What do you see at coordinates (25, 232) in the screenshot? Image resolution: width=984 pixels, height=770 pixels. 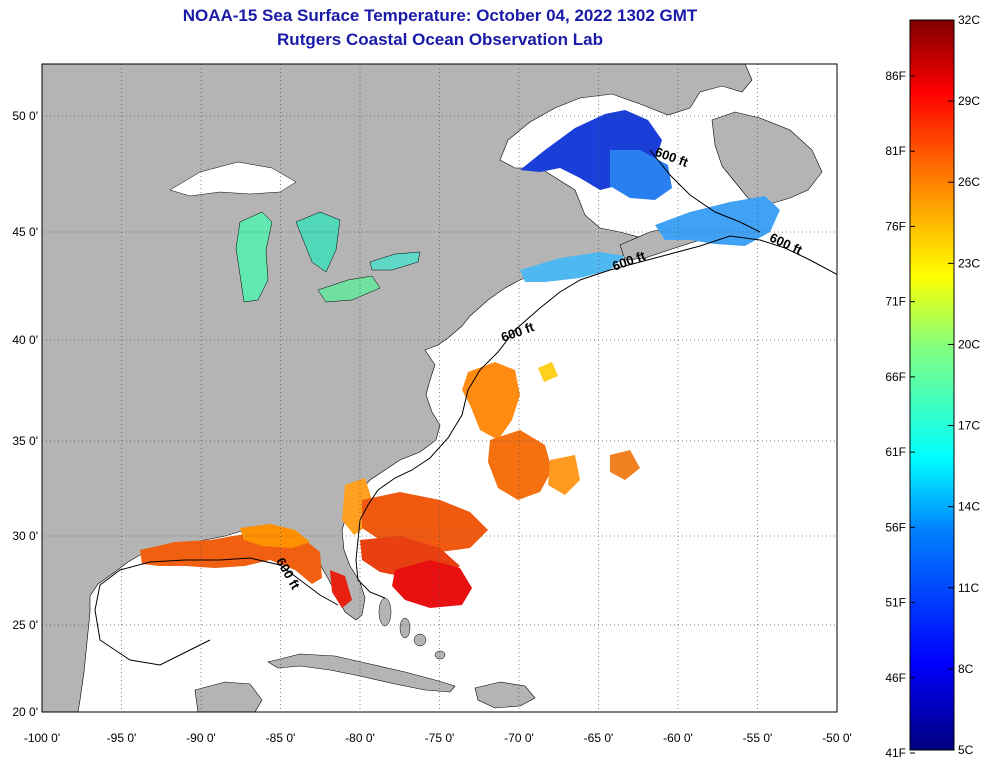 I see `latitude-label: 45 0'` at bounding box center [25, 232].